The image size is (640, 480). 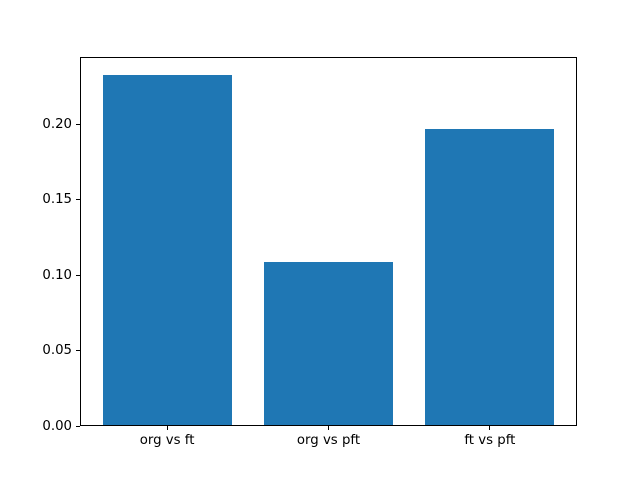 What do you see at coordinates (167, 249) in the screenshot?
I see `bar-org-vs-ft` at bounding box center [167, 249].